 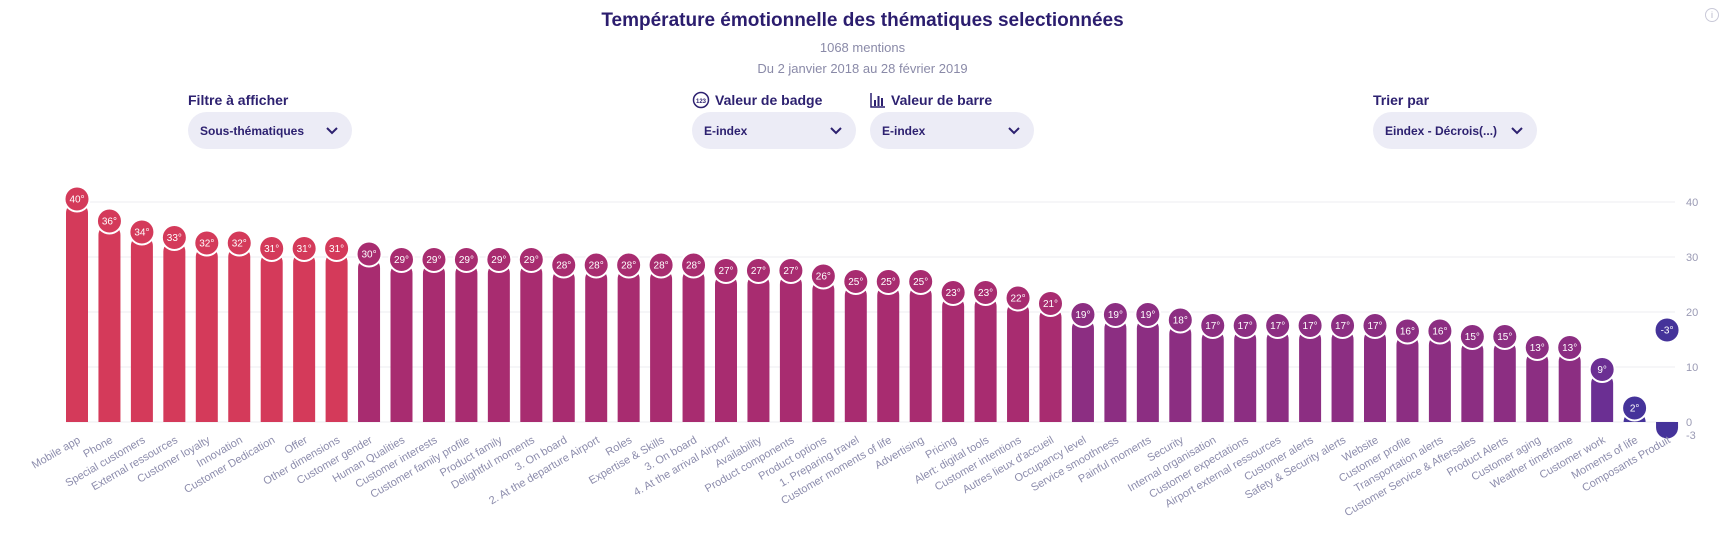 I want to click on badge-label: 32°, so click(x=206, y=244).